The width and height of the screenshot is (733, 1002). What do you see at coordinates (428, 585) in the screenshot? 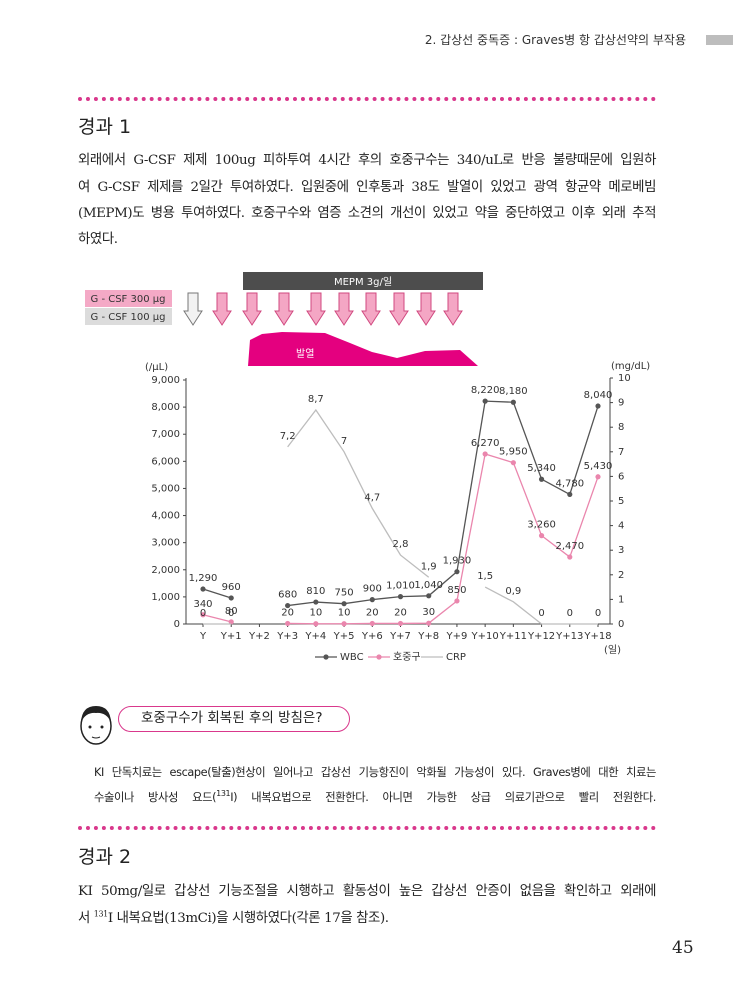
I see `data-label: 1,040` at bounding box center [428, 585].